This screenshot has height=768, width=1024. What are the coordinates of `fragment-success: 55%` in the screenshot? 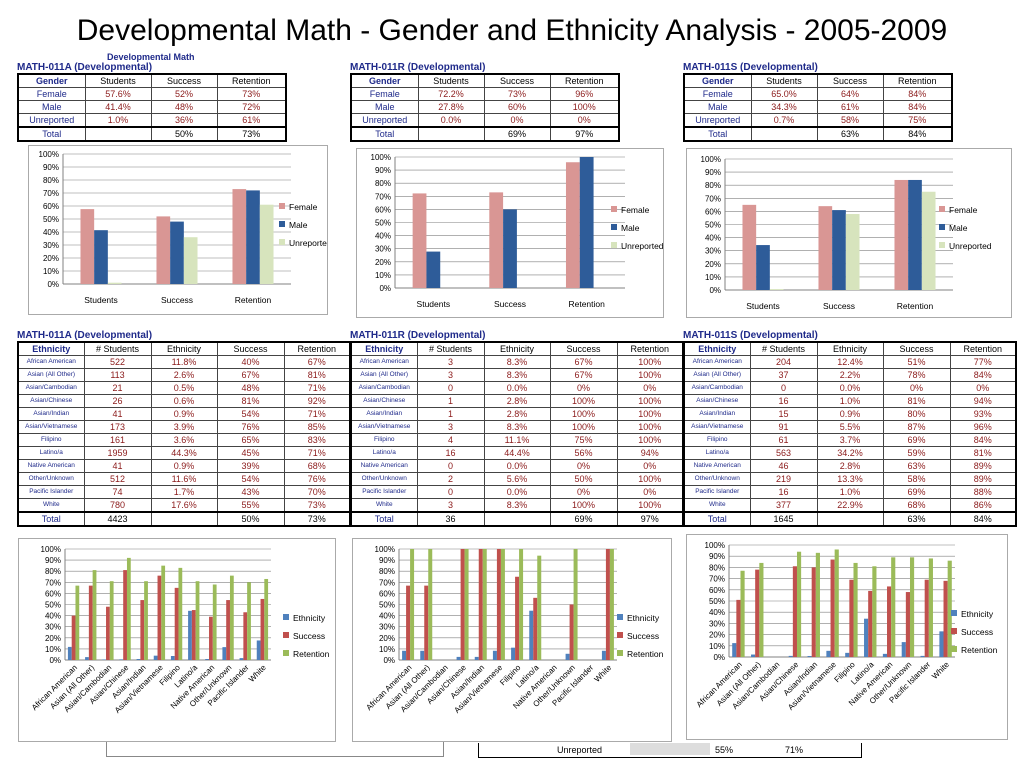 It's located at (724, 750).